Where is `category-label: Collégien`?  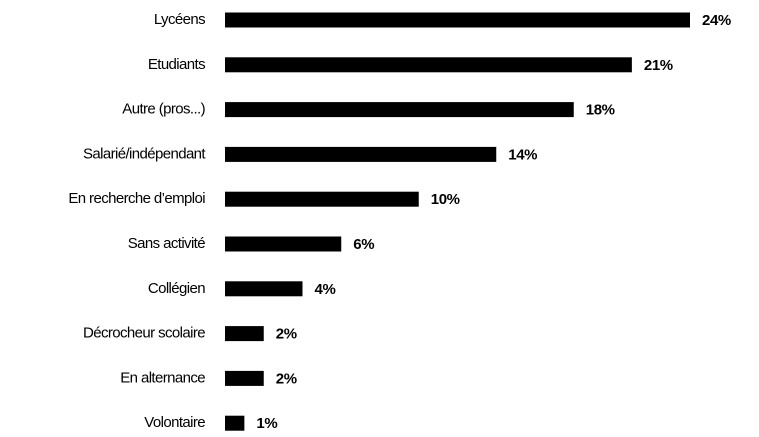 category-label: Collégien is located at coordinates (176, 288).